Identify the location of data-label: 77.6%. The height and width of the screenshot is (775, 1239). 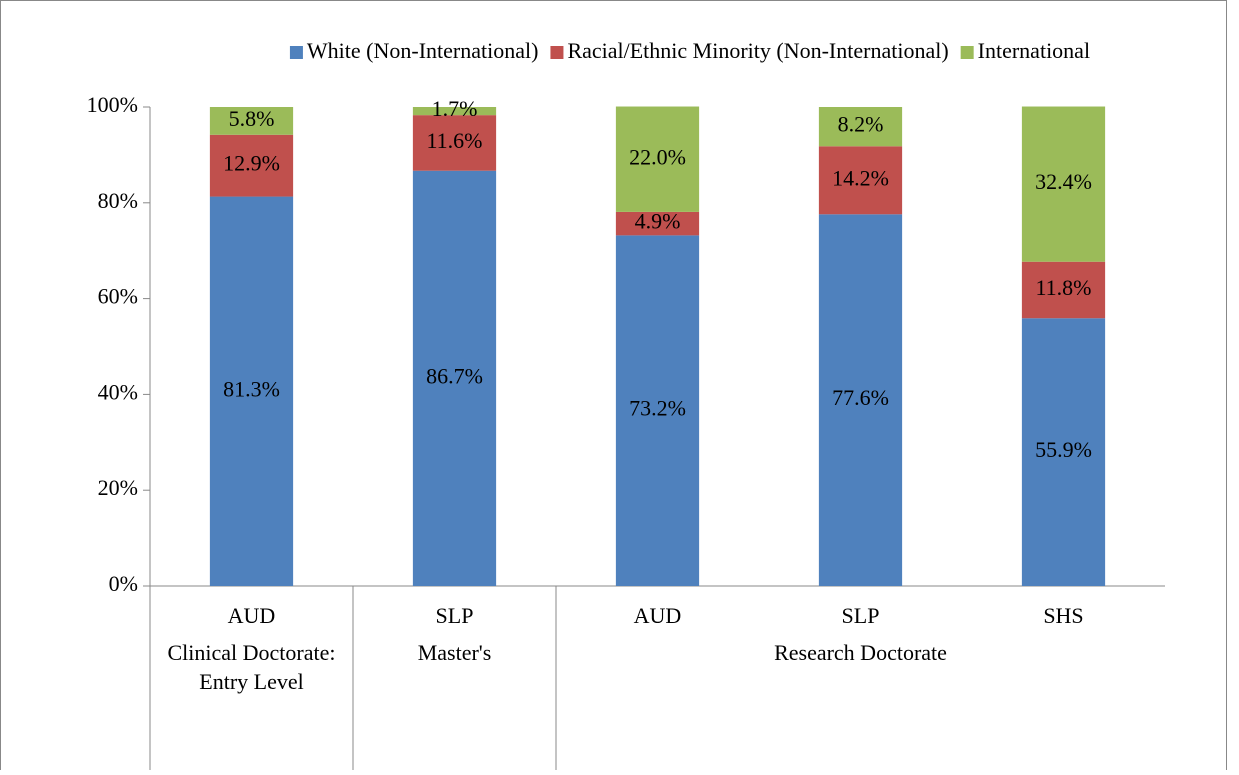
(860, 397).